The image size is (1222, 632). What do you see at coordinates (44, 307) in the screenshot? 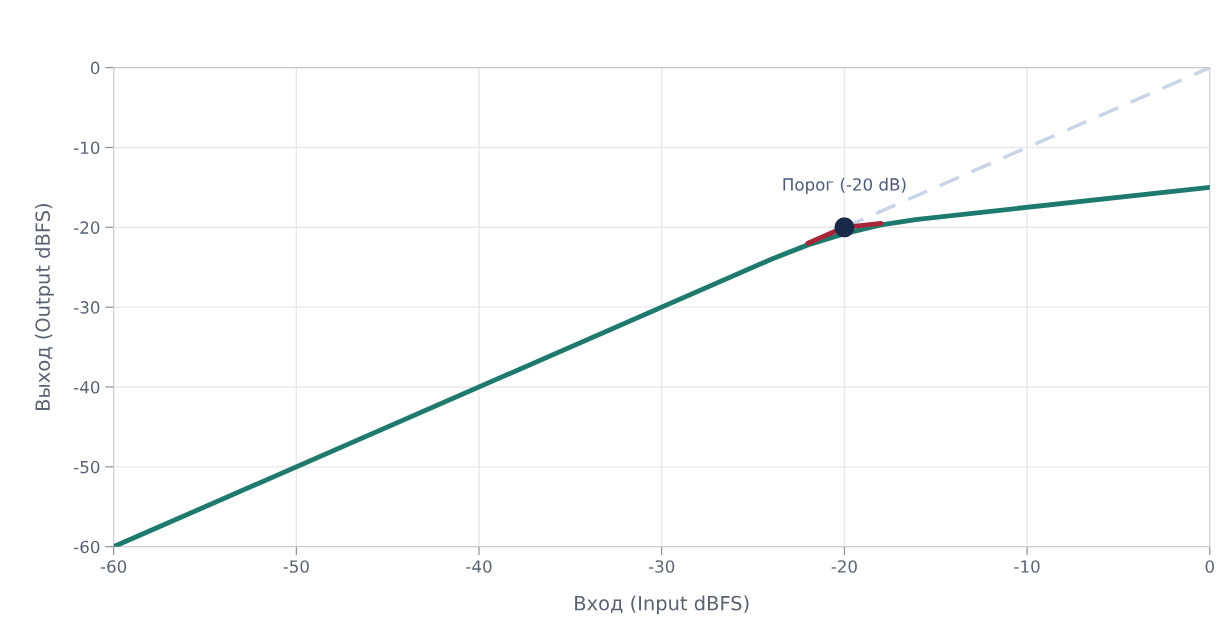
I see `y-axis-title: Выход (Output dBFS)` at bounding box center [44, 307].